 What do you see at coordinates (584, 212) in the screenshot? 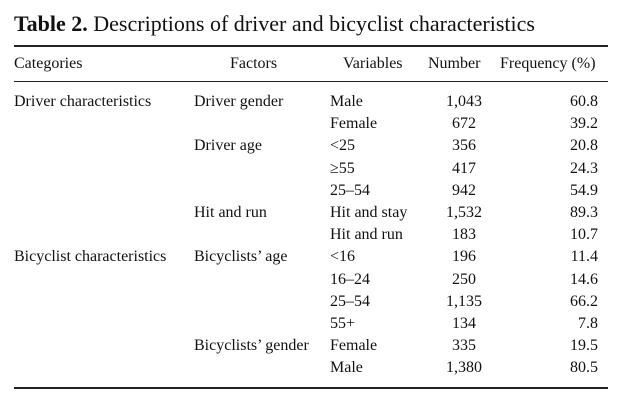
I see `row-frequency: 89.3` at bounding box center [584, 212].